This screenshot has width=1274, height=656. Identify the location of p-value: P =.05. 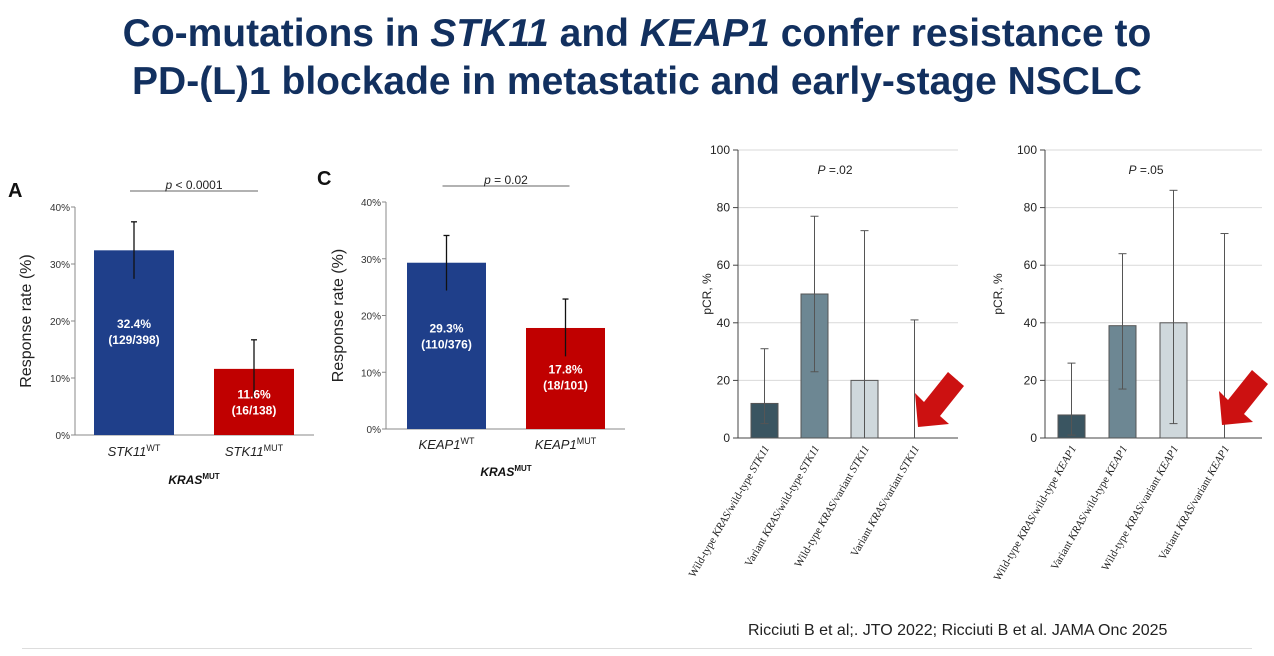
(1145, 170).